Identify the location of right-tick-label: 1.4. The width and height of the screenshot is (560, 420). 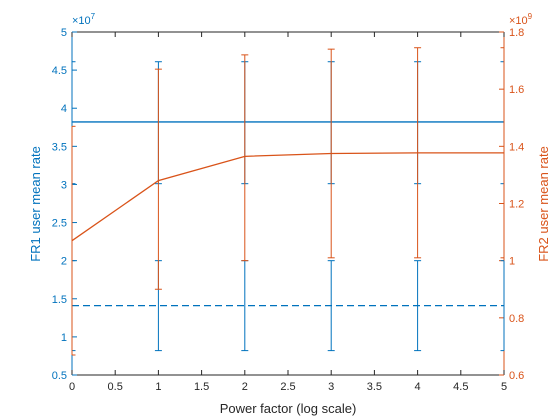
(516, 147).